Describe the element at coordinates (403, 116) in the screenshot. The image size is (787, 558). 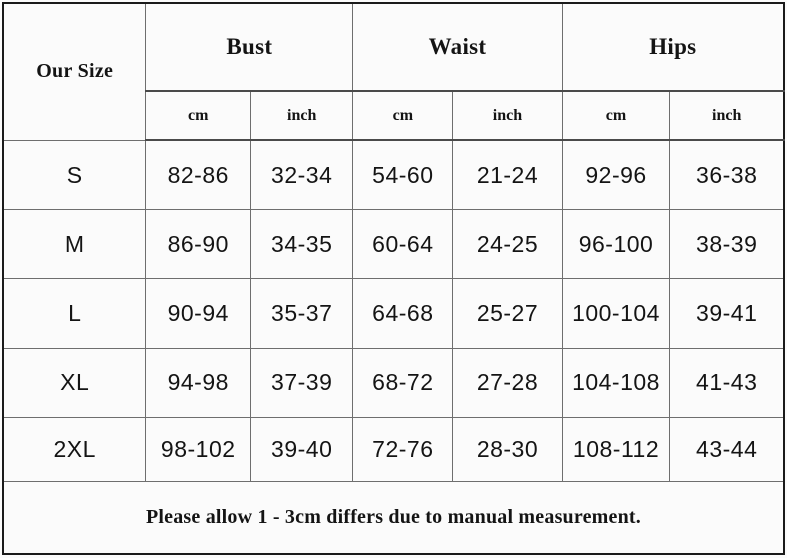
I see `unit-header-waist-cm: cm` at that location.